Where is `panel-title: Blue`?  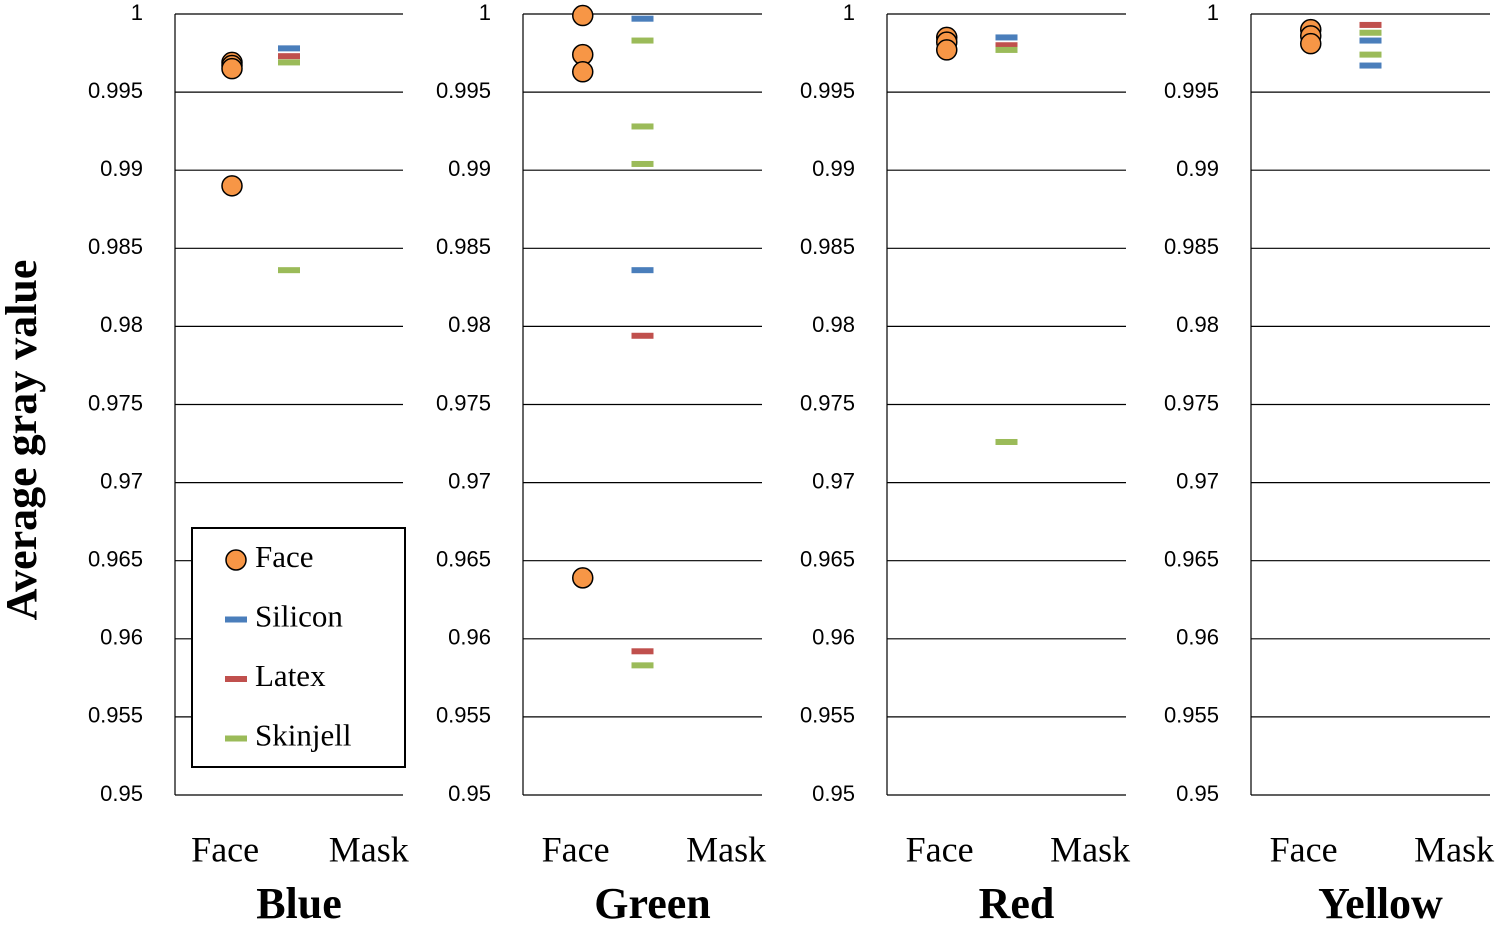
panel-title: Blue is located at coordinates (299, 903).